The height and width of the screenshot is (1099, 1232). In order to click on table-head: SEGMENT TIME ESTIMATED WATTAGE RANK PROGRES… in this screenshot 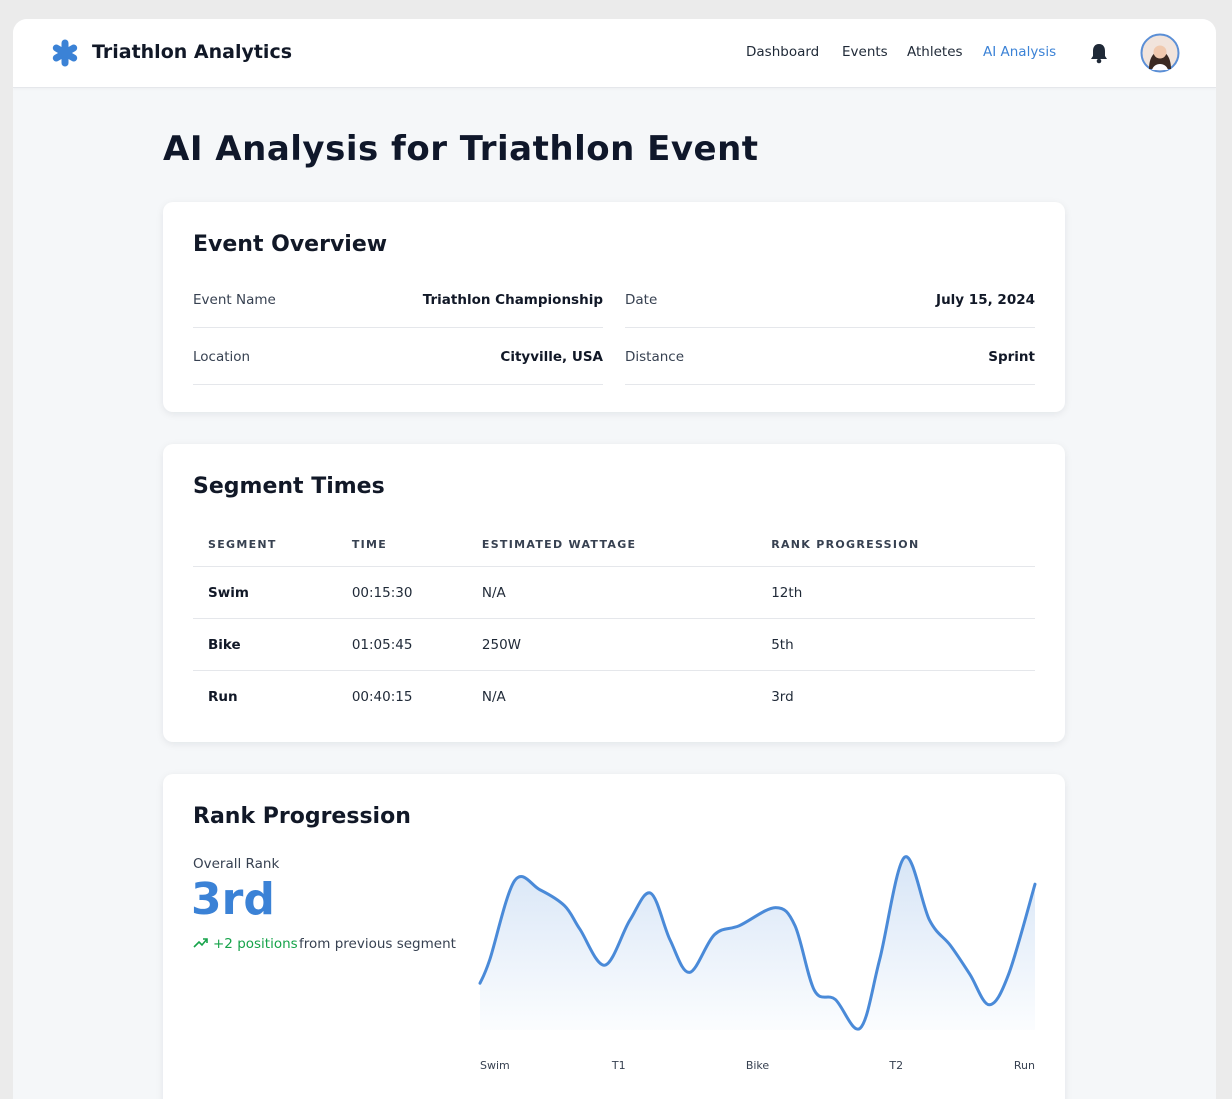, I will do `click(614, 544)`.